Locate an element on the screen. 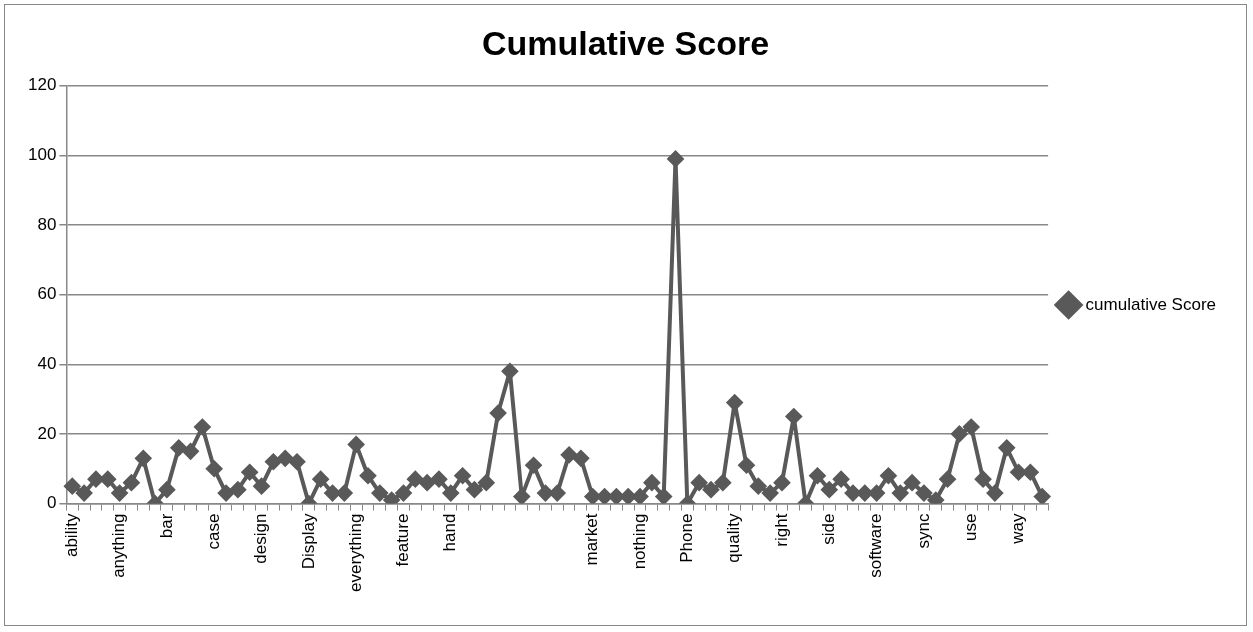 This screenshot has height=632, width=1253. x-tick-label: software is located at coordinates (876, 545).